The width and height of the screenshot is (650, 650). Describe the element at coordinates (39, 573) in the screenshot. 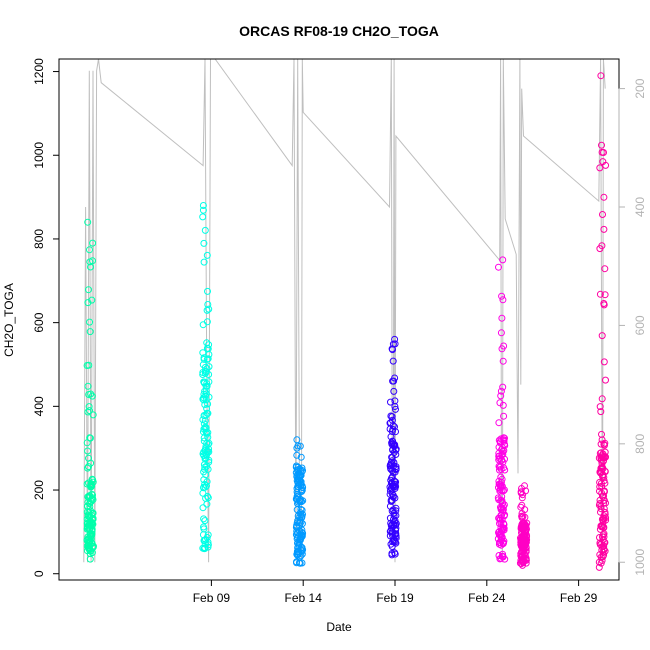

I see `y-tick-label: 0` at that location.